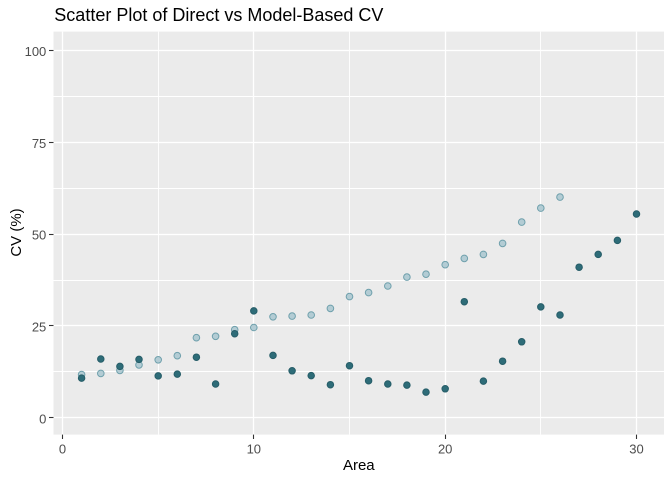  What do you see at coordinates (16, 232) in the screenshot?
I see `svg-text: CV (%)` at bounding box center [16, 232].